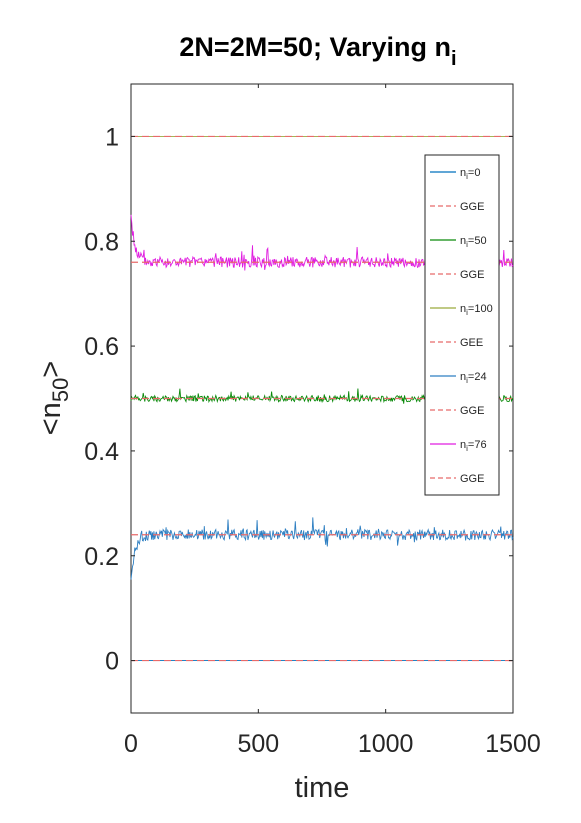 The image size is (581, 823). I want to click on legend-label: ni=50, so click(473, 242).